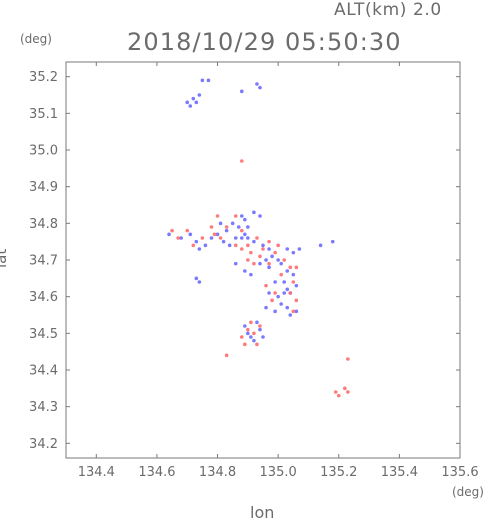 This screenshot has height=522, width=491. Describe the element at coordinates (43, 151) in the screenshot. I see `y-tick-label: 35.0` at that location.